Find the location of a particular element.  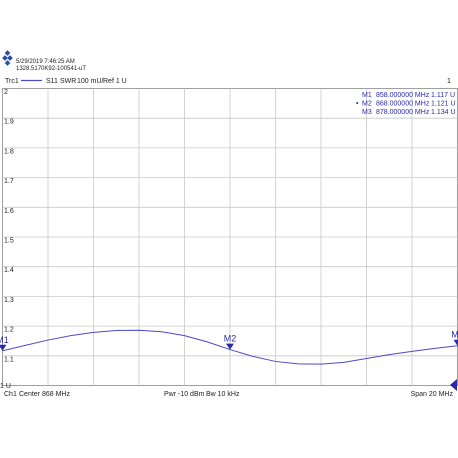

y-tick-label: 2 is located at coordinates (6, 92).